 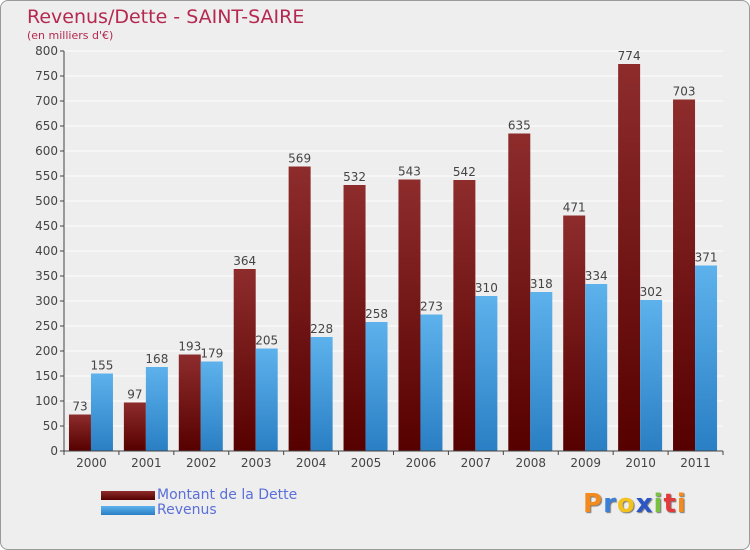 What do you see at coordinates (299, 308) in the screenshot?
I see `debt-bar-2004` at bounding box center [299, 308].